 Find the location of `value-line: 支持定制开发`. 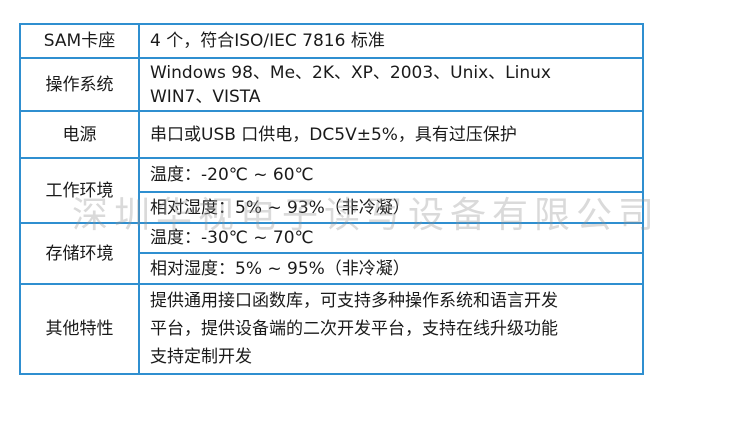

value-line: 支持定制开发 is located at coordinates (201, 357).